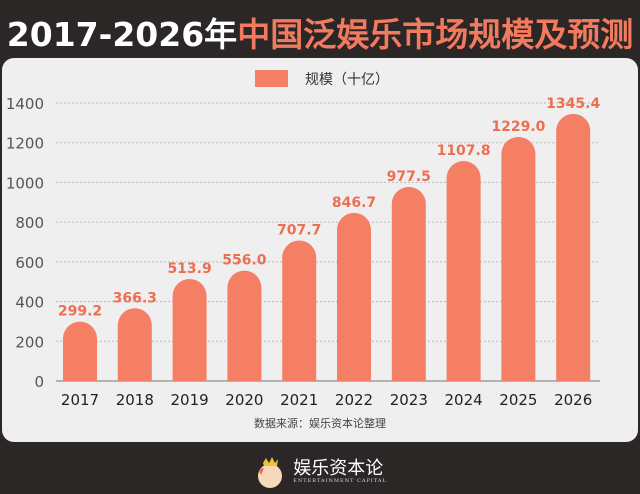 The width and height of the screenshot is (640, 494). Describe the element at coordinates (320, 423) in the screenshot. I see `data-source: 数据来源：娱乐资本论整理` at that location.